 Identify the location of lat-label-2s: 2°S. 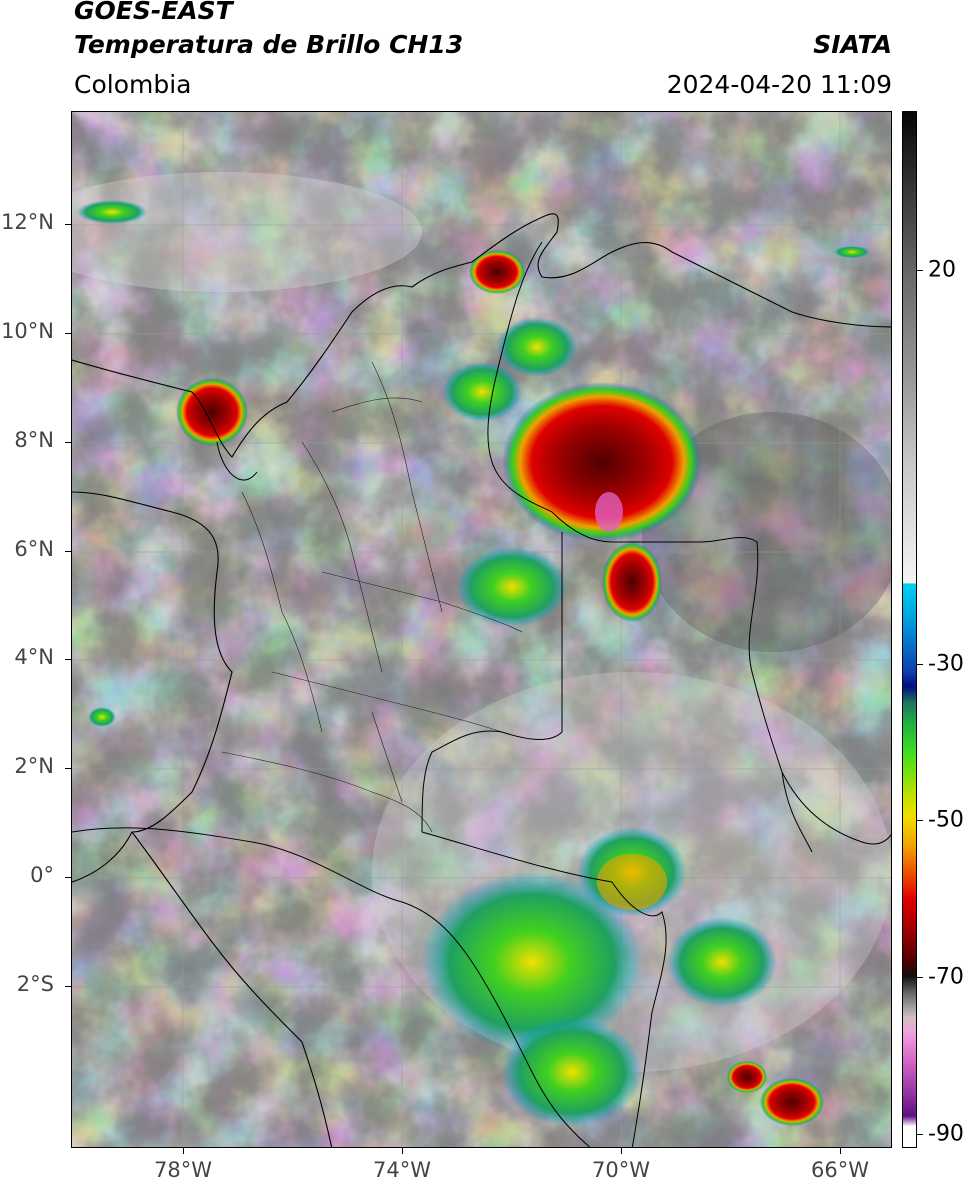
(35, 984).